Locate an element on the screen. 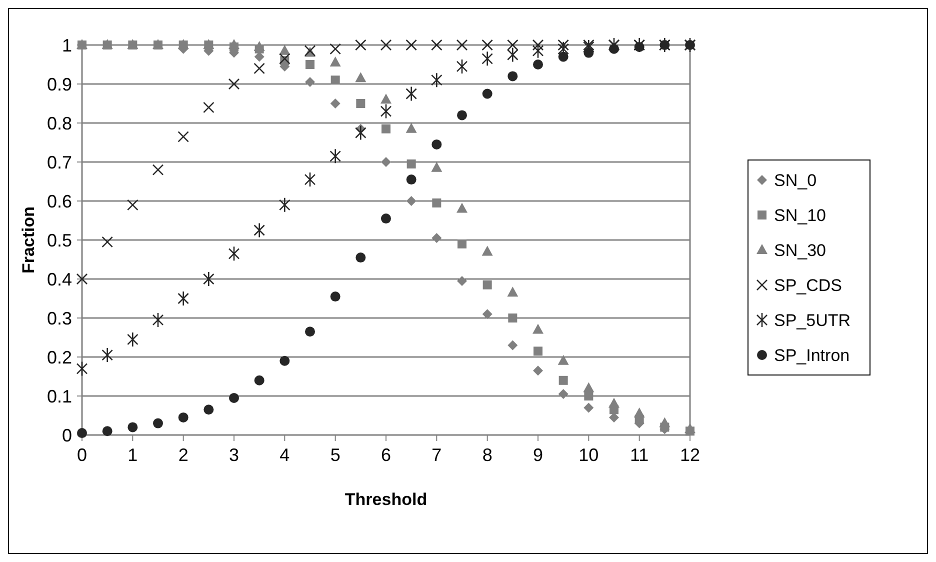 The height and width of the screenshot is (562, 936). y-tick-label: 0.4 is located at coordinates (59, 279).